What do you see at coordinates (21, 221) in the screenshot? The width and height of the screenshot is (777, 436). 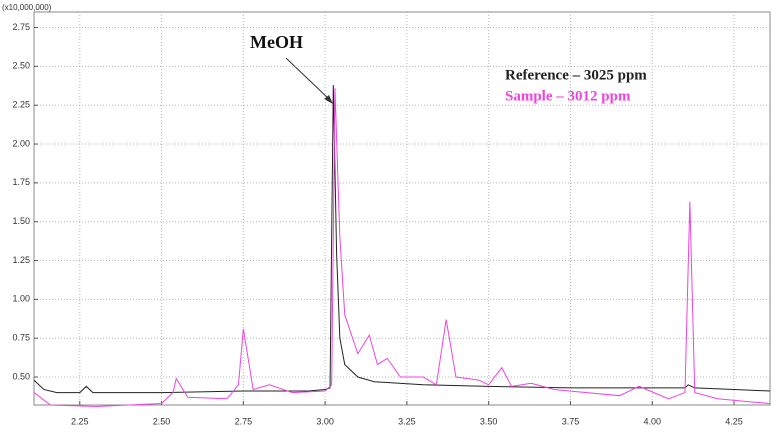 I see `y-tick-label: 1.50` at bounding box center [21, 221].